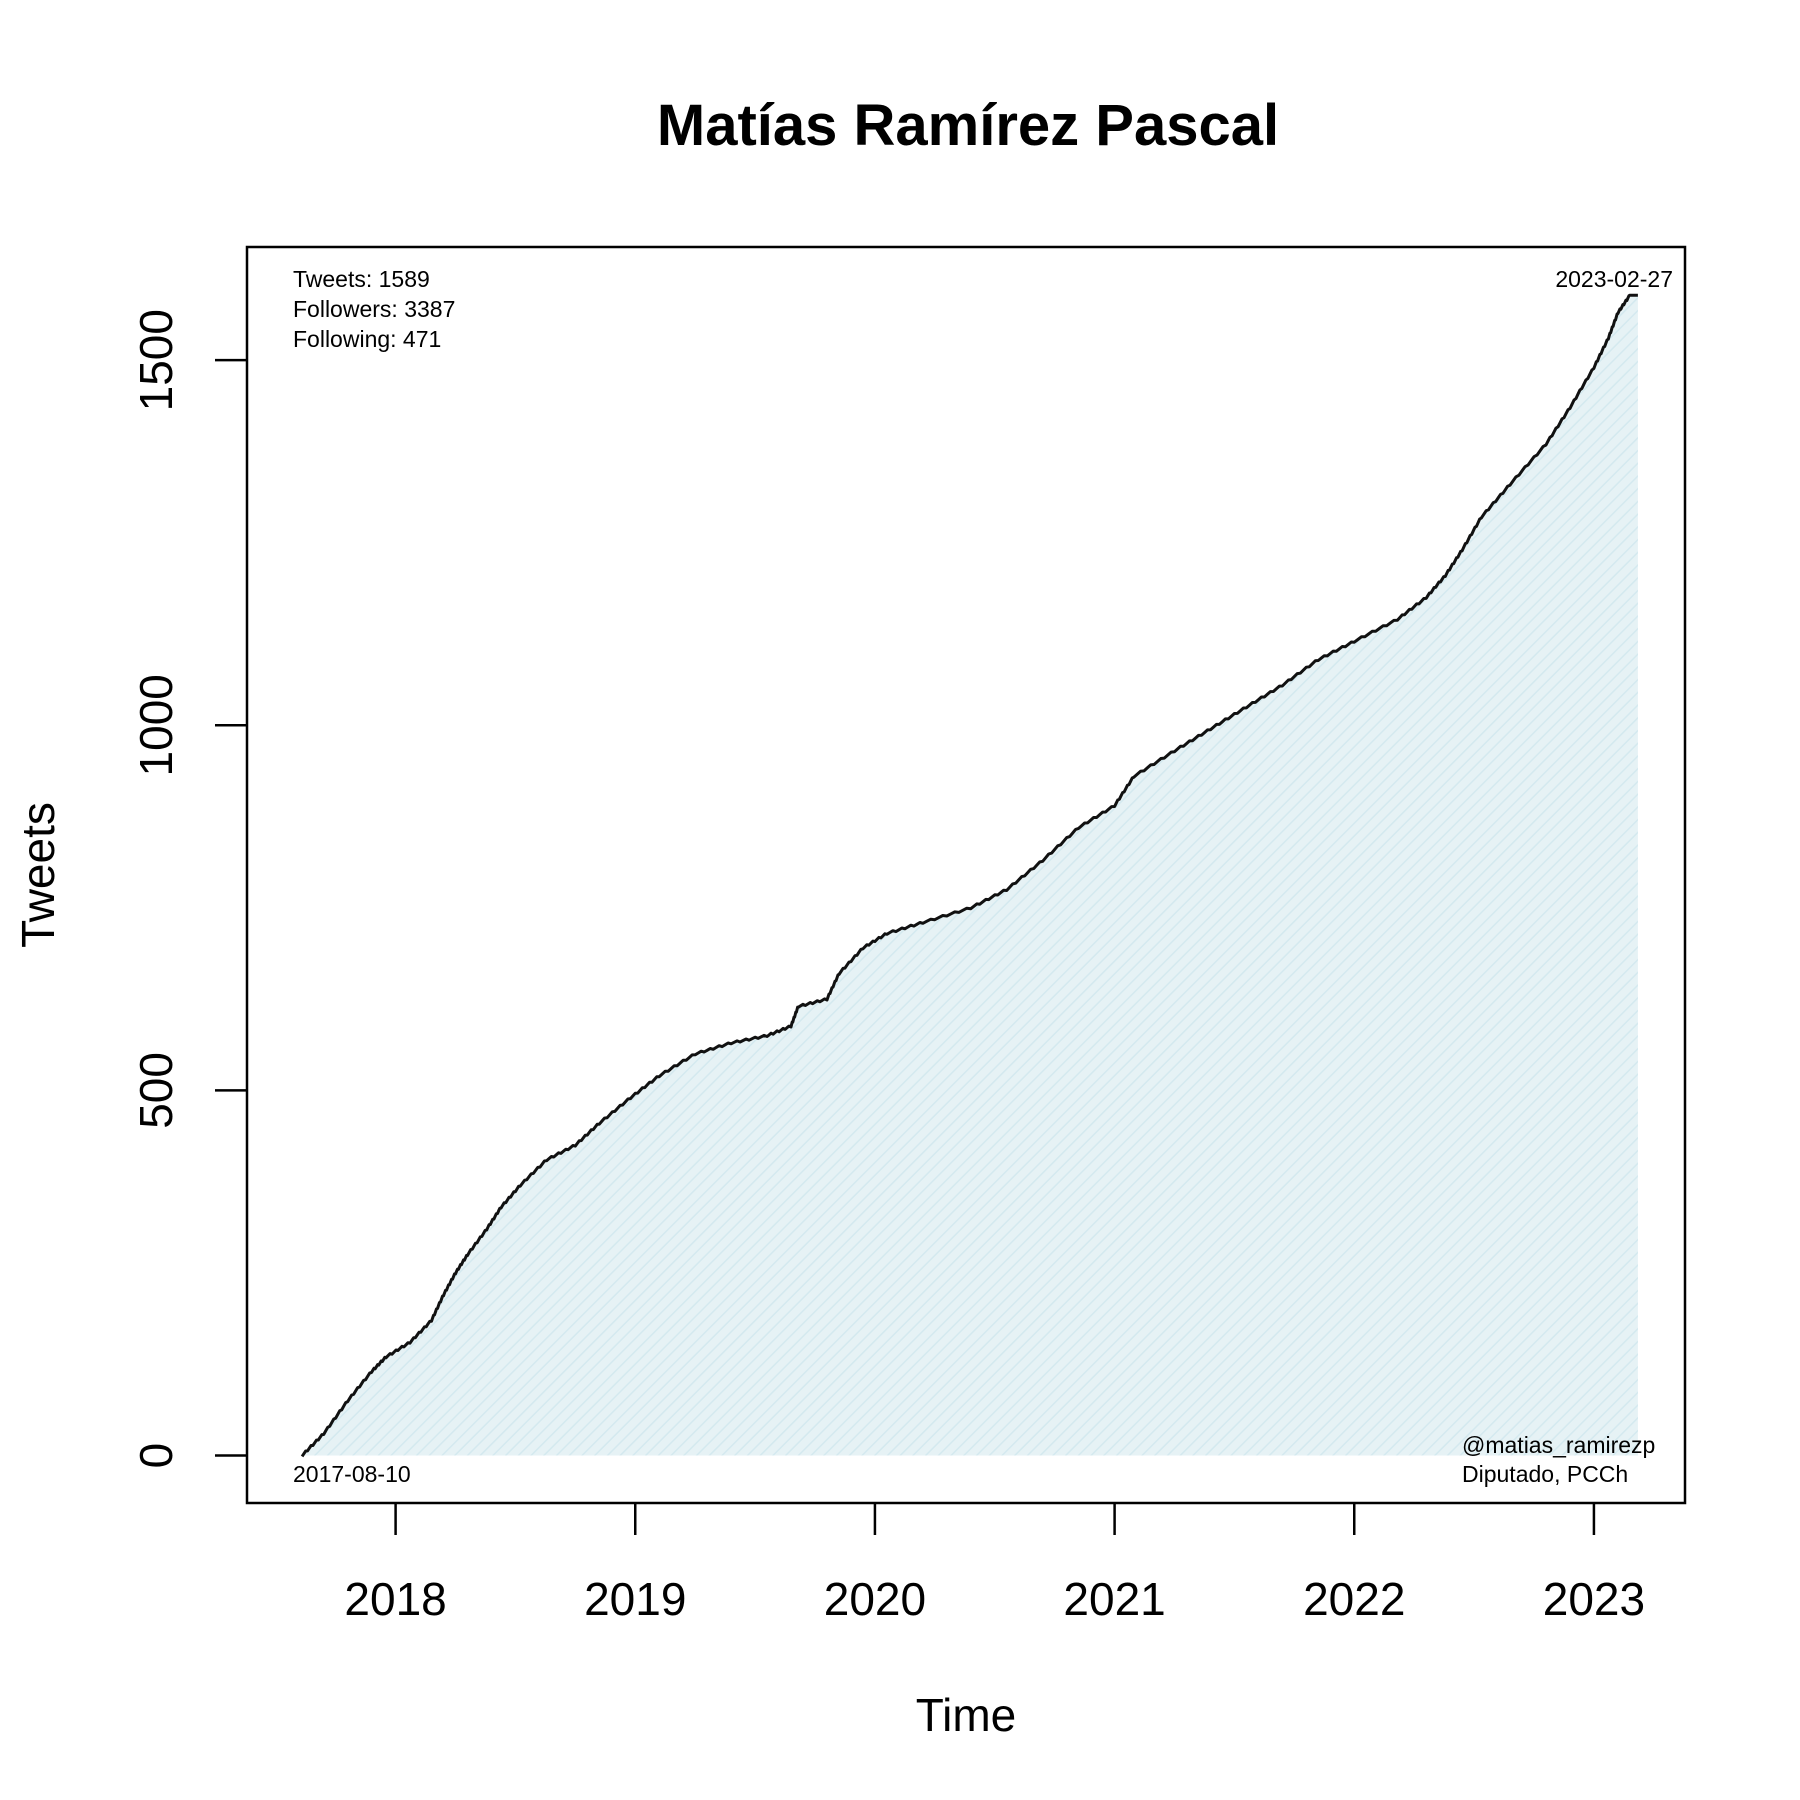 This screenshot has height=1800, width=1800. What do you see at coordinates (1545, 1474) in the screenshot?
I see `account-description: Diputado, PCCh` at bounding box center [1545, 1474].